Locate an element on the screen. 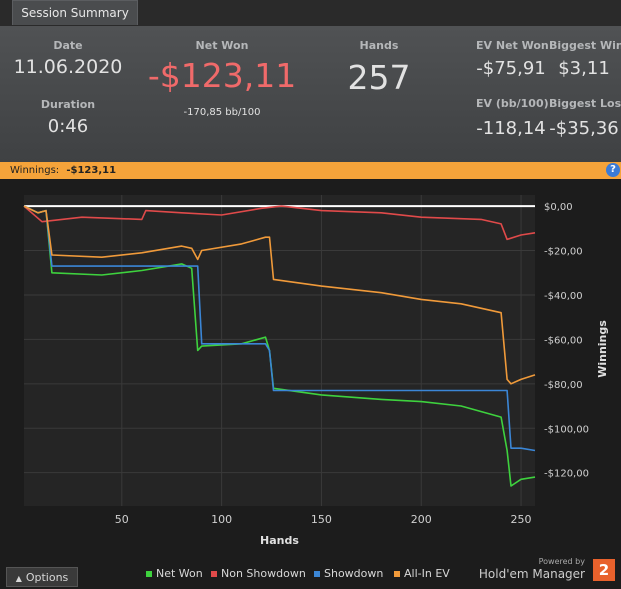 Image resolution: width=621 pixels, height=589 pixels. y-tick-label: -$60,00 is located at coordinates (563, 340).